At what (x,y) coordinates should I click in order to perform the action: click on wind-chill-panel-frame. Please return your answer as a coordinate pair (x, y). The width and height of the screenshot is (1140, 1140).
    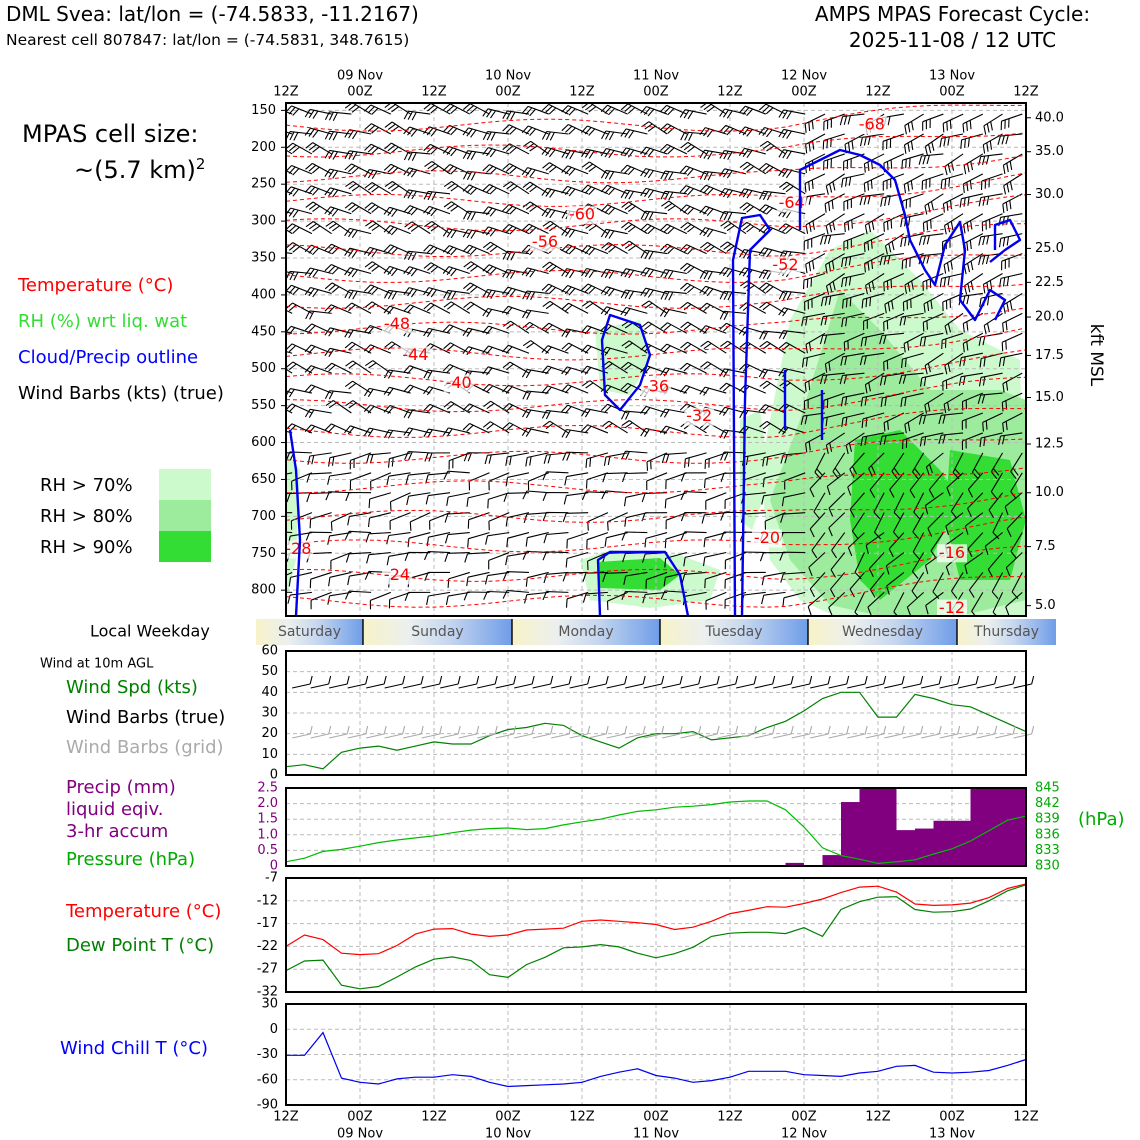
    Looking at the image, I should click on (656, 1054).